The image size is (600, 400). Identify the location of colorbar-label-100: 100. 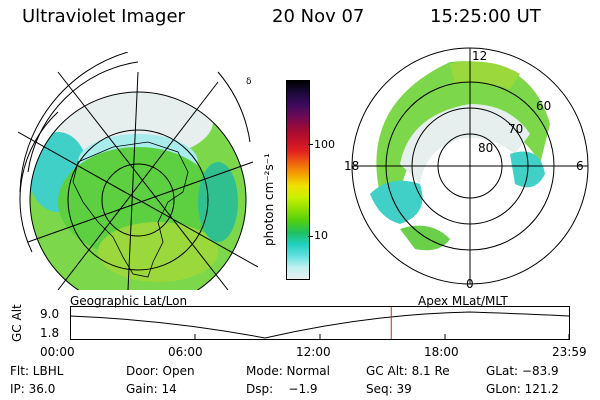
(324, 144).